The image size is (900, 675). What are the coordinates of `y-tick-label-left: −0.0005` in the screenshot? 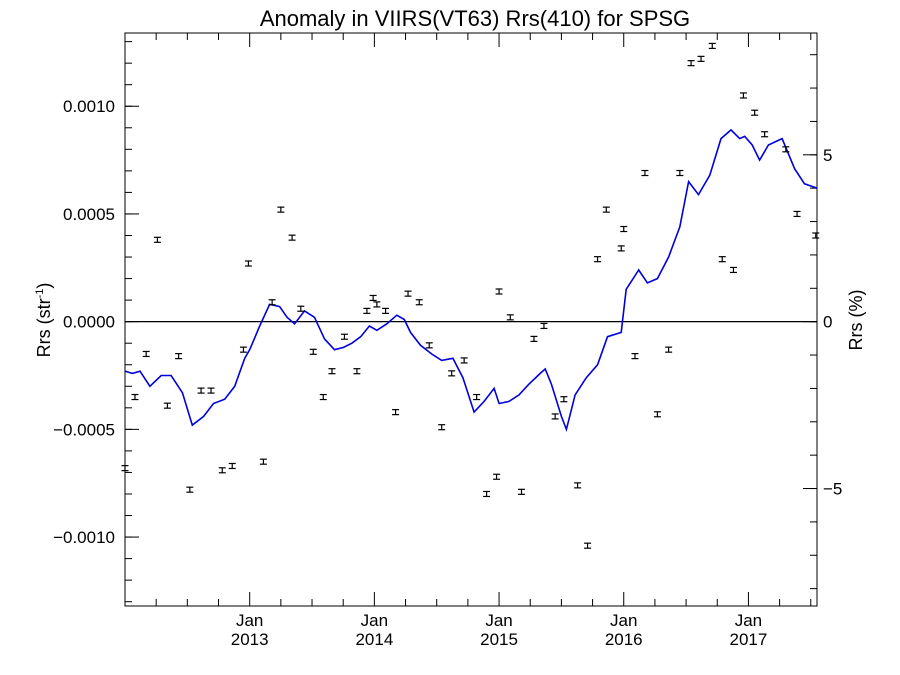 It's located at (84, 429).